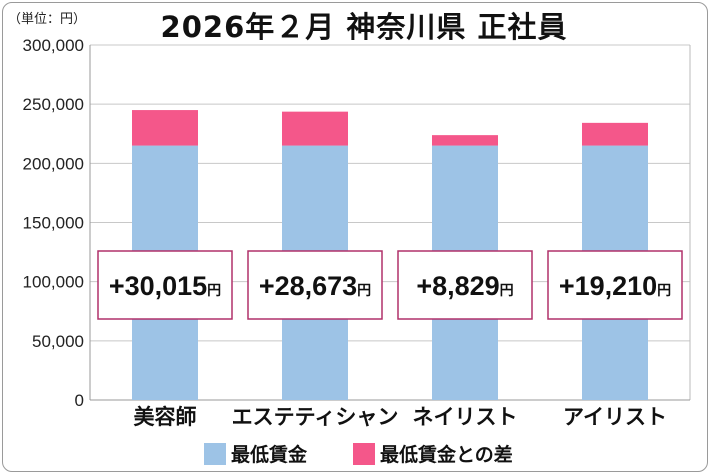  Describe the element at coordinates (53, 104) in the screenshot. I see `y-tick-label: 250,000` at that location.